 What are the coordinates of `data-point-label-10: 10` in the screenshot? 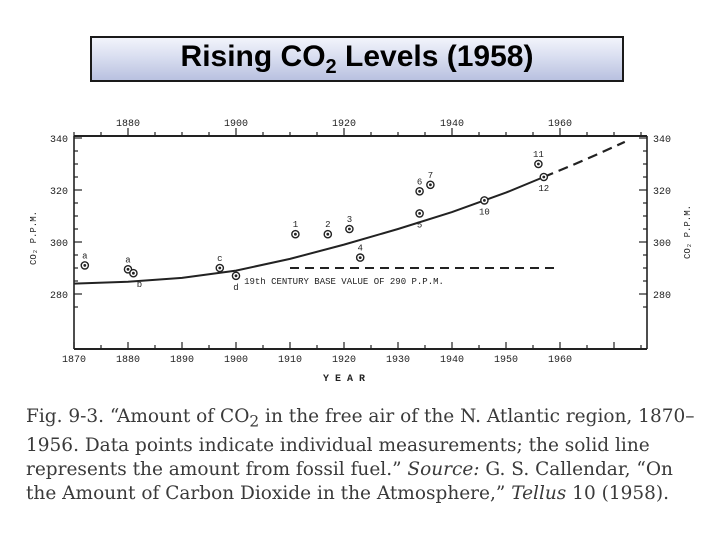 It's located at (484, 212).